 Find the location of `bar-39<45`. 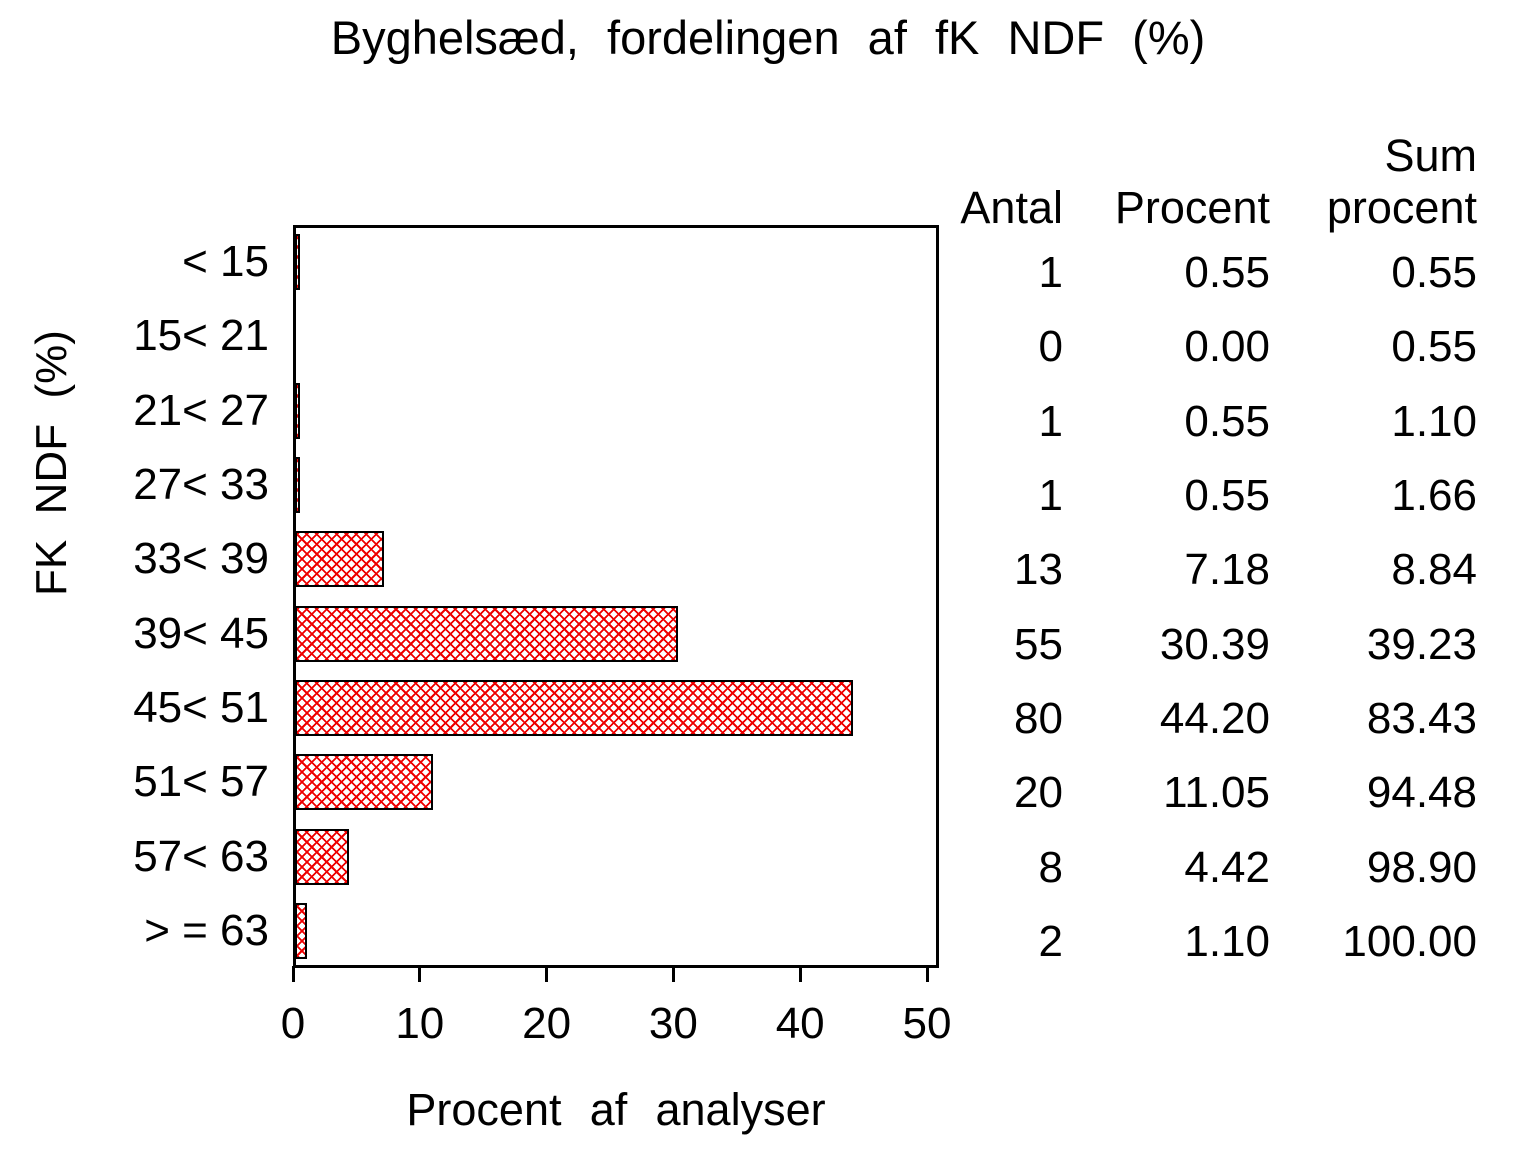

bar-39<45 is located at coordinates (486, 633).